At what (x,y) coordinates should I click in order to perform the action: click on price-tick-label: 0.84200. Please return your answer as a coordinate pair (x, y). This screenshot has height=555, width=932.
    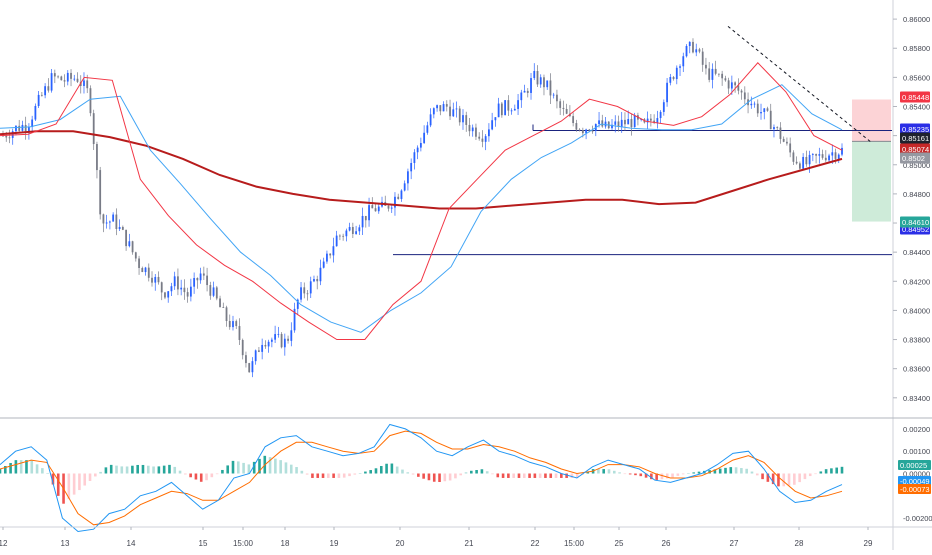
    Looking at the image, I should click on (916, 281).